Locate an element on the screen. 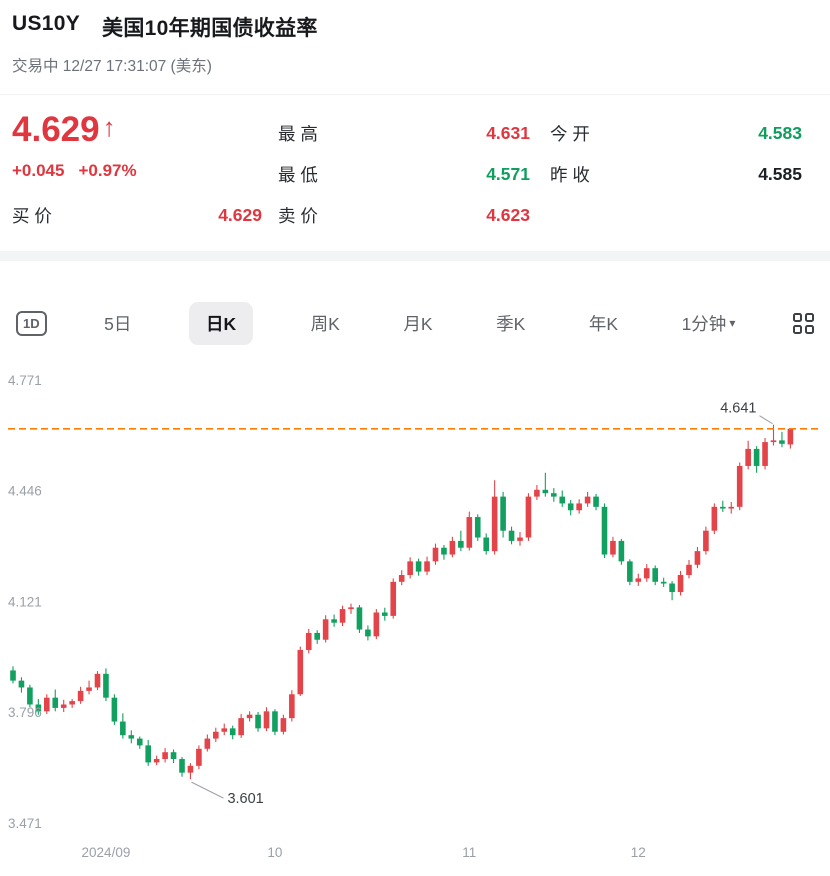 The image size is (830, 876). y-axis-labels: 4.771 4.446 4.121 3.796 3.471 is located at coordinates (25, 602).